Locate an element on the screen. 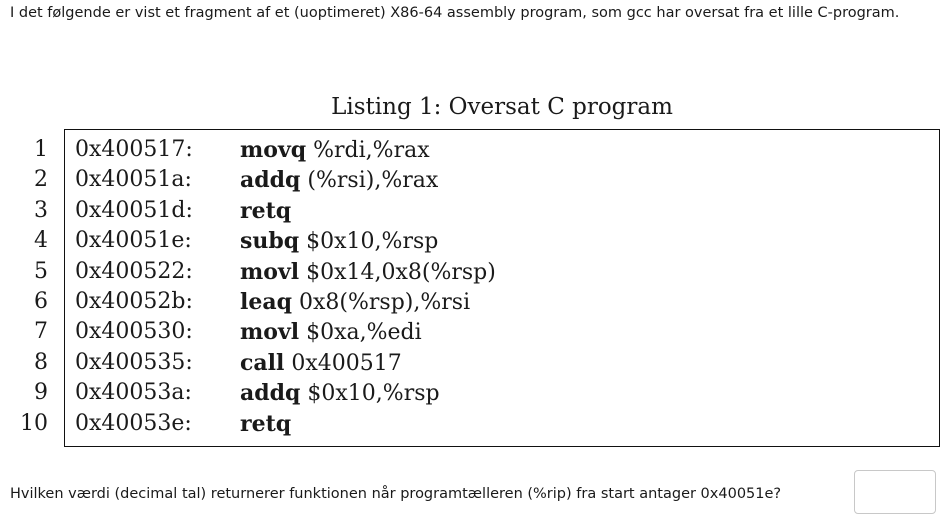 This screenshot has width=944, height=522. listing-line: 8 0x400535: call 0x400517 is located at coordinates (472, 363).